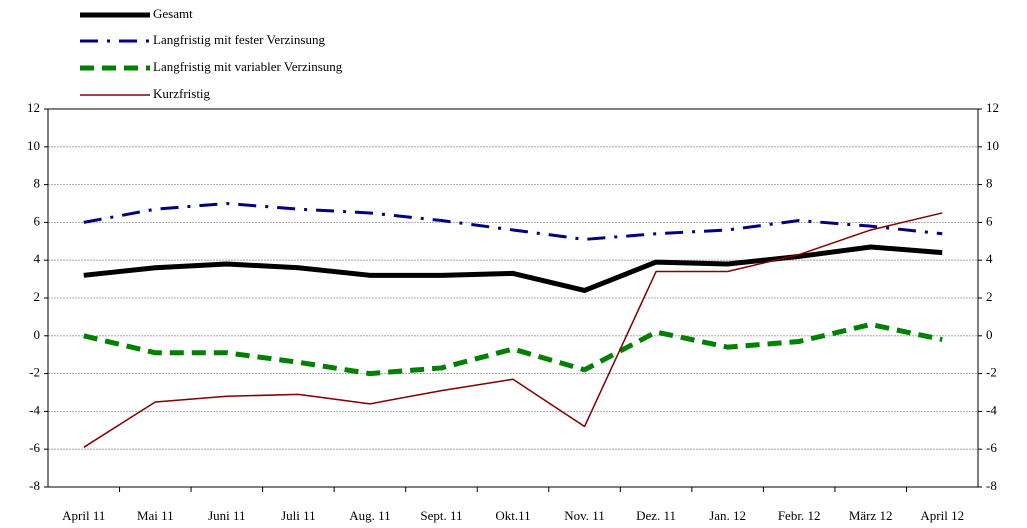 This screenshot has height=528, width=1027. Describe the element at coordinates (298, 515) in the screenshot. I see `x-tick-label: Juli 11` at that location.